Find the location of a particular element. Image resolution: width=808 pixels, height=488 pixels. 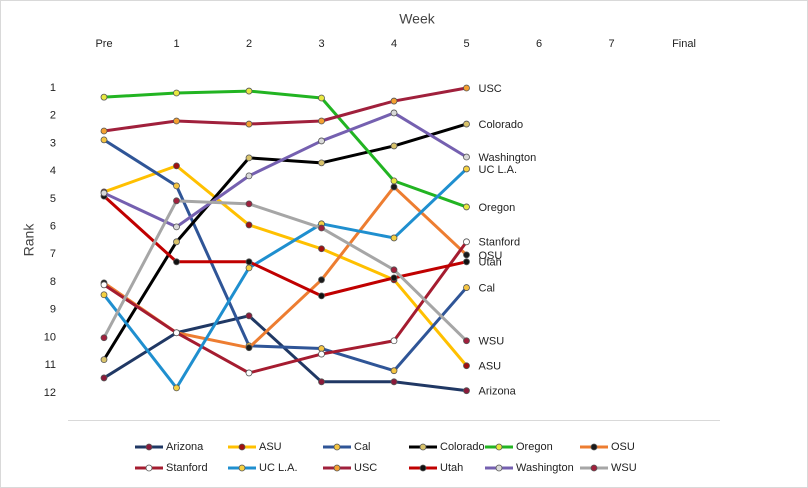

x-tick-label: 5 is located at coordinates (466, 44).